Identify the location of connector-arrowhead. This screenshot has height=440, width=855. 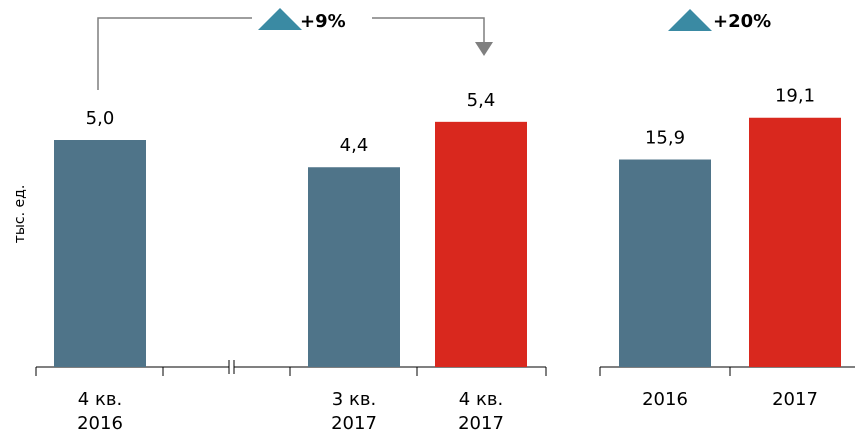
(484, 49).